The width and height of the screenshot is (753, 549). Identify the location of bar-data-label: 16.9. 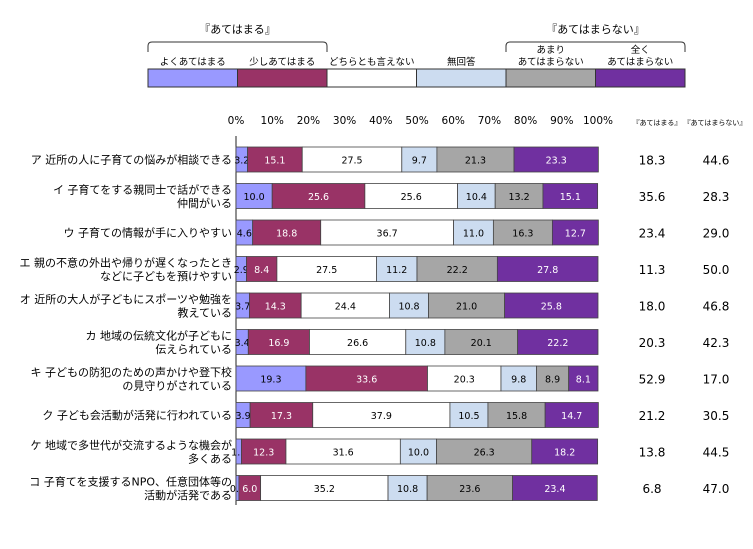
(278, 343).